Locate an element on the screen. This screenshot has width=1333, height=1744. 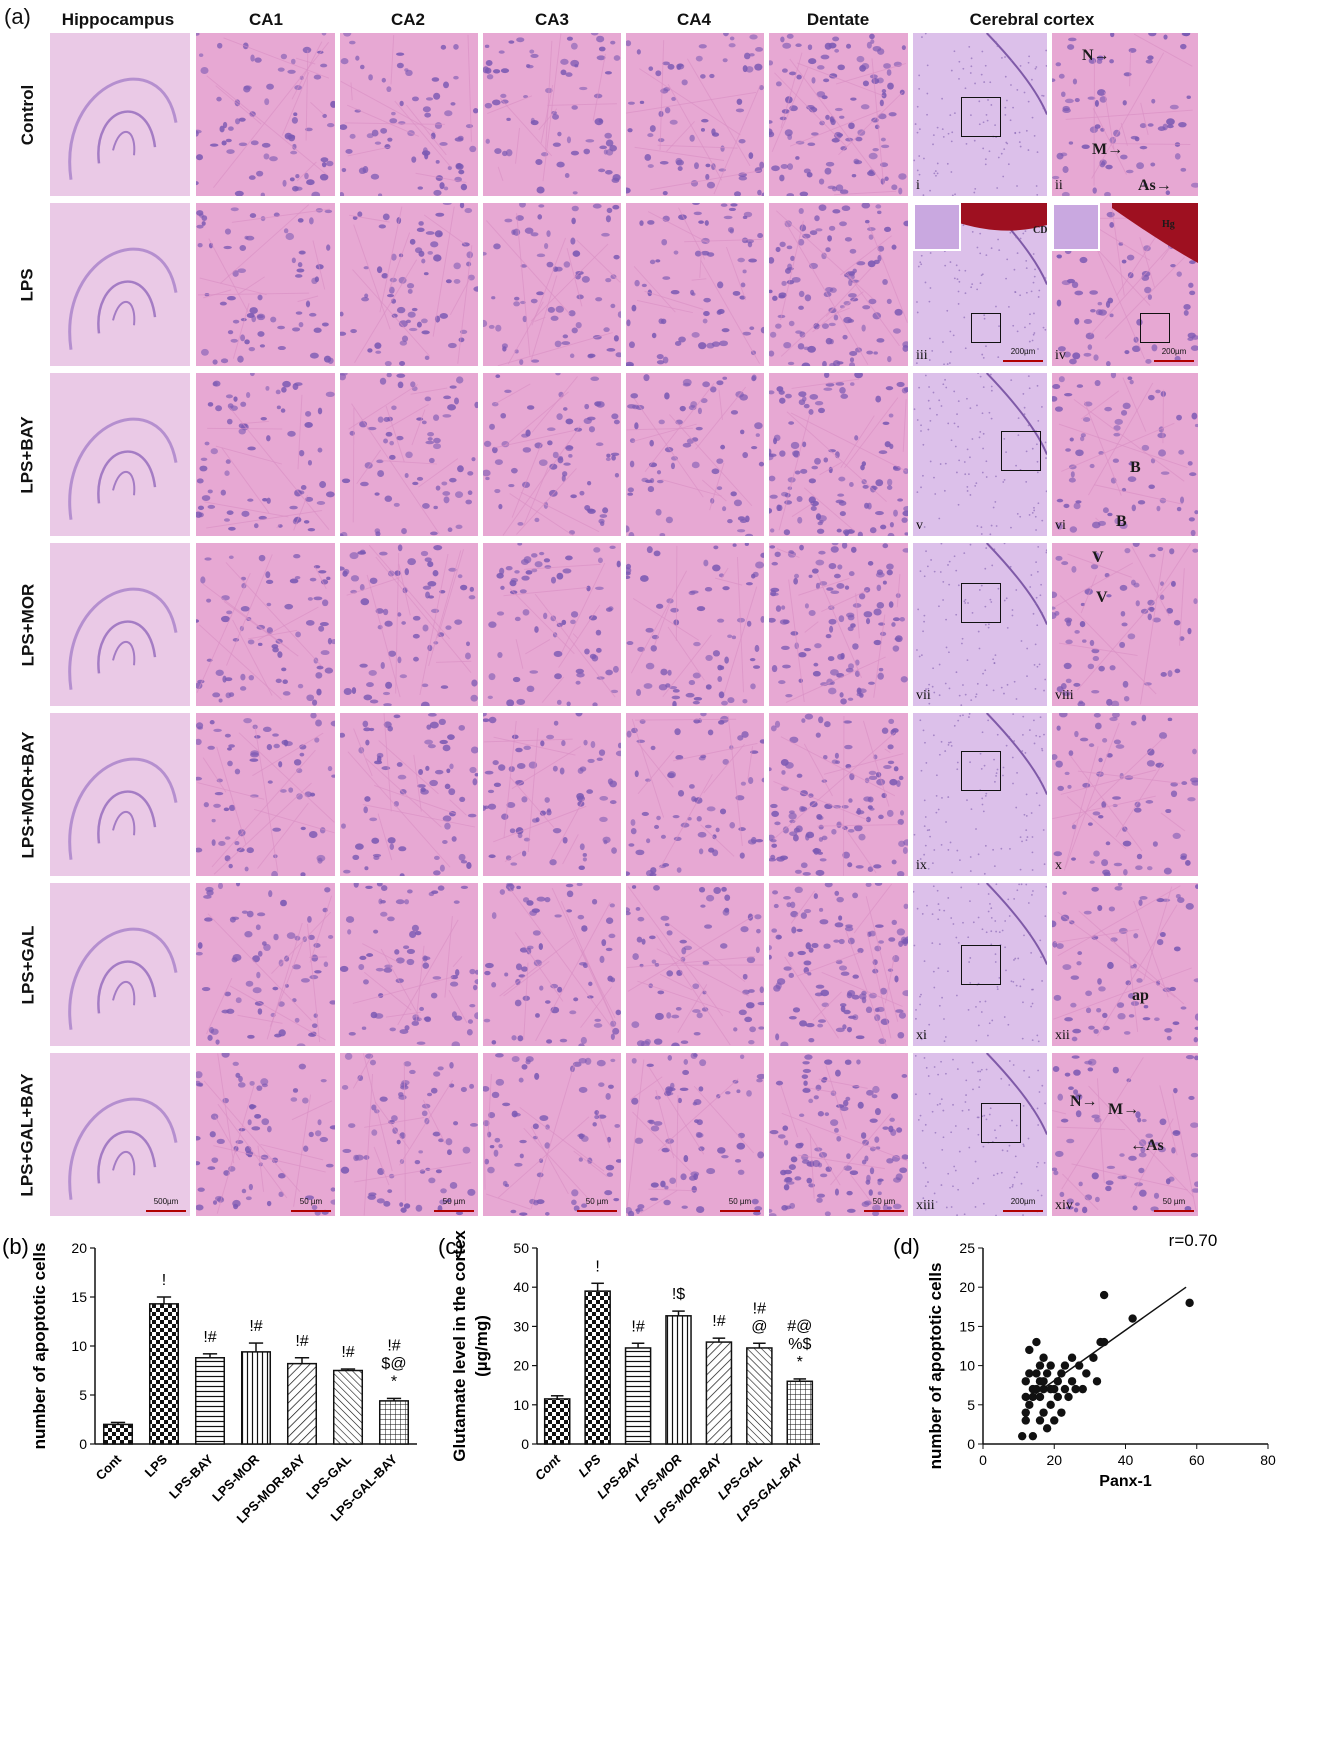
trend-line is located at coordinates (1106, 1344).